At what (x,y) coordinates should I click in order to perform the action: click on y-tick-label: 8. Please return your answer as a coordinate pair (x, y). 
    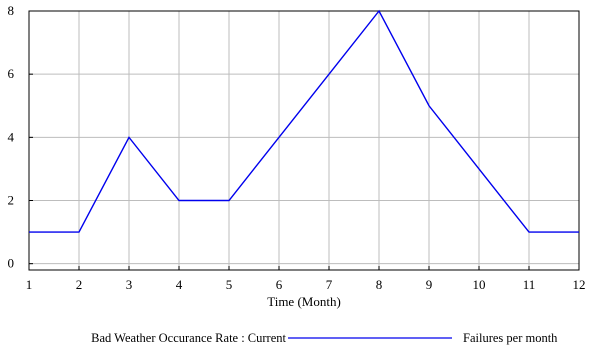
    Looking at the image, I should click on (11, 10).